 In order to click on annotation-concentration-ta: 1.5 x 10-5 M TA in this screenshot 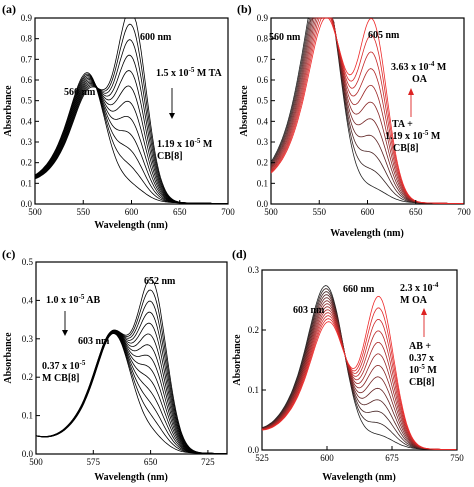, I will do `click(189, 72)`.